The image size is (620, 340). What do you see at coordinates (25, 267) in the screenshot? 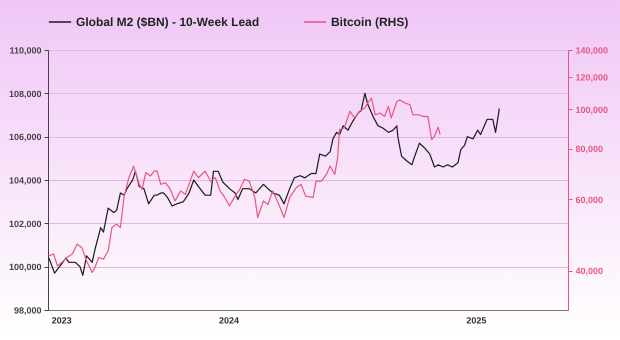
I see `y-tick-label: 100,000` at bounding box center [25, 267].